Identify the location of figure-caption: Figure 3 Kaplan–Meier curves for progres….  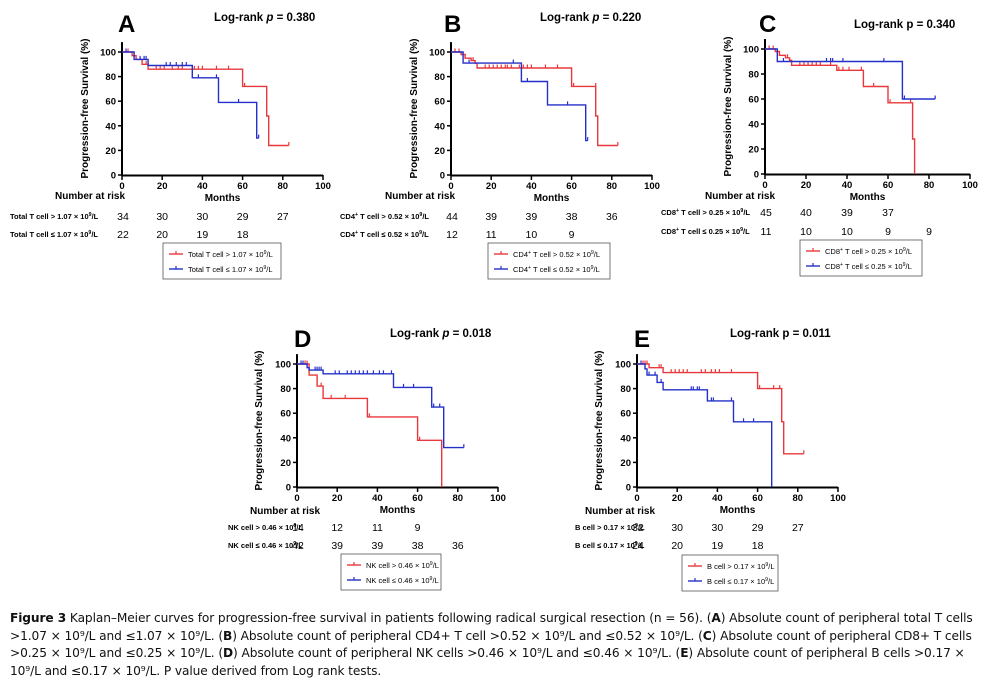
(497, 645).